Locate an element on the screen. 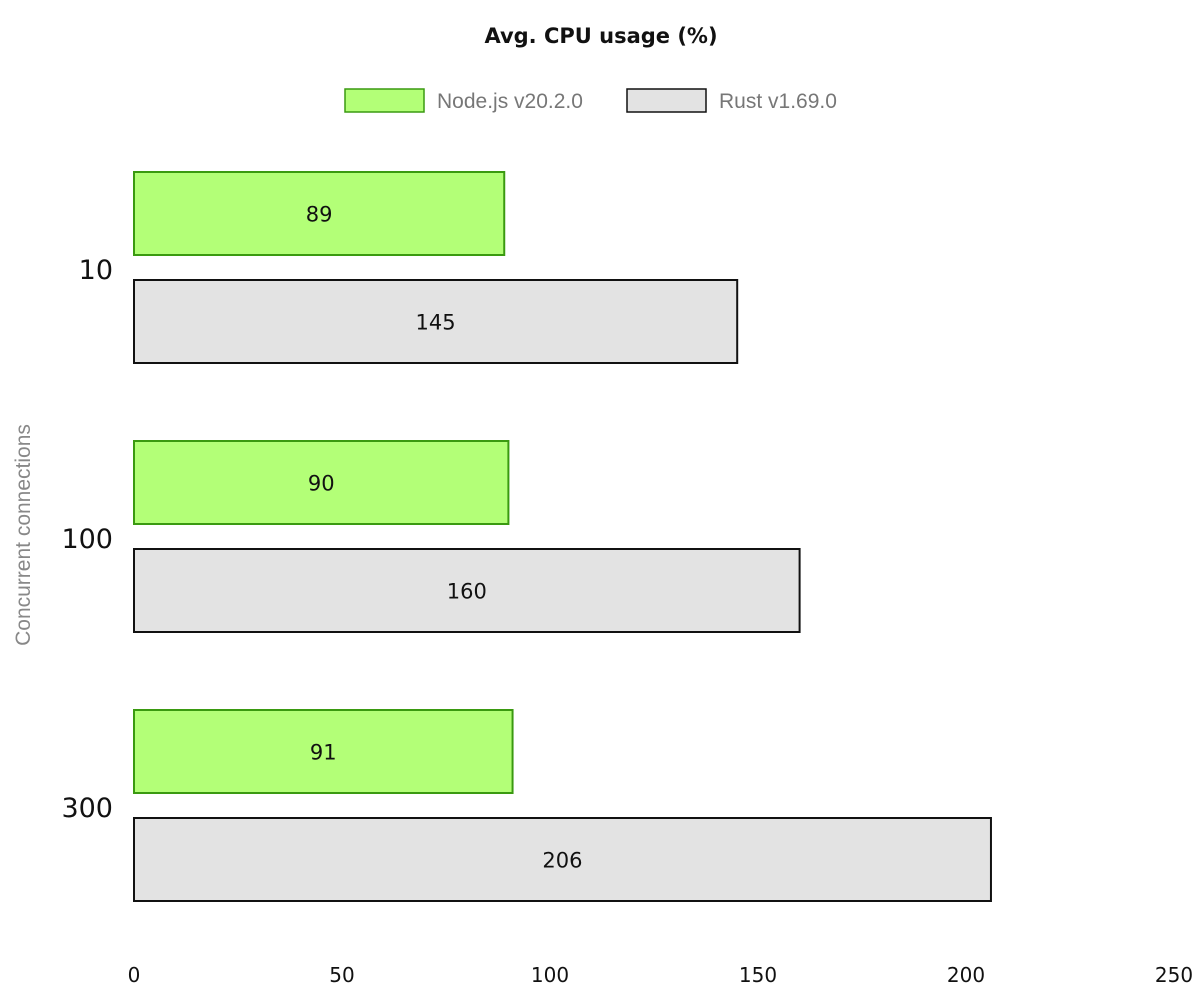 The width and height of the screenshot is (1200, 1000). category-label-1: 100 is located at coordinates (87, 539).